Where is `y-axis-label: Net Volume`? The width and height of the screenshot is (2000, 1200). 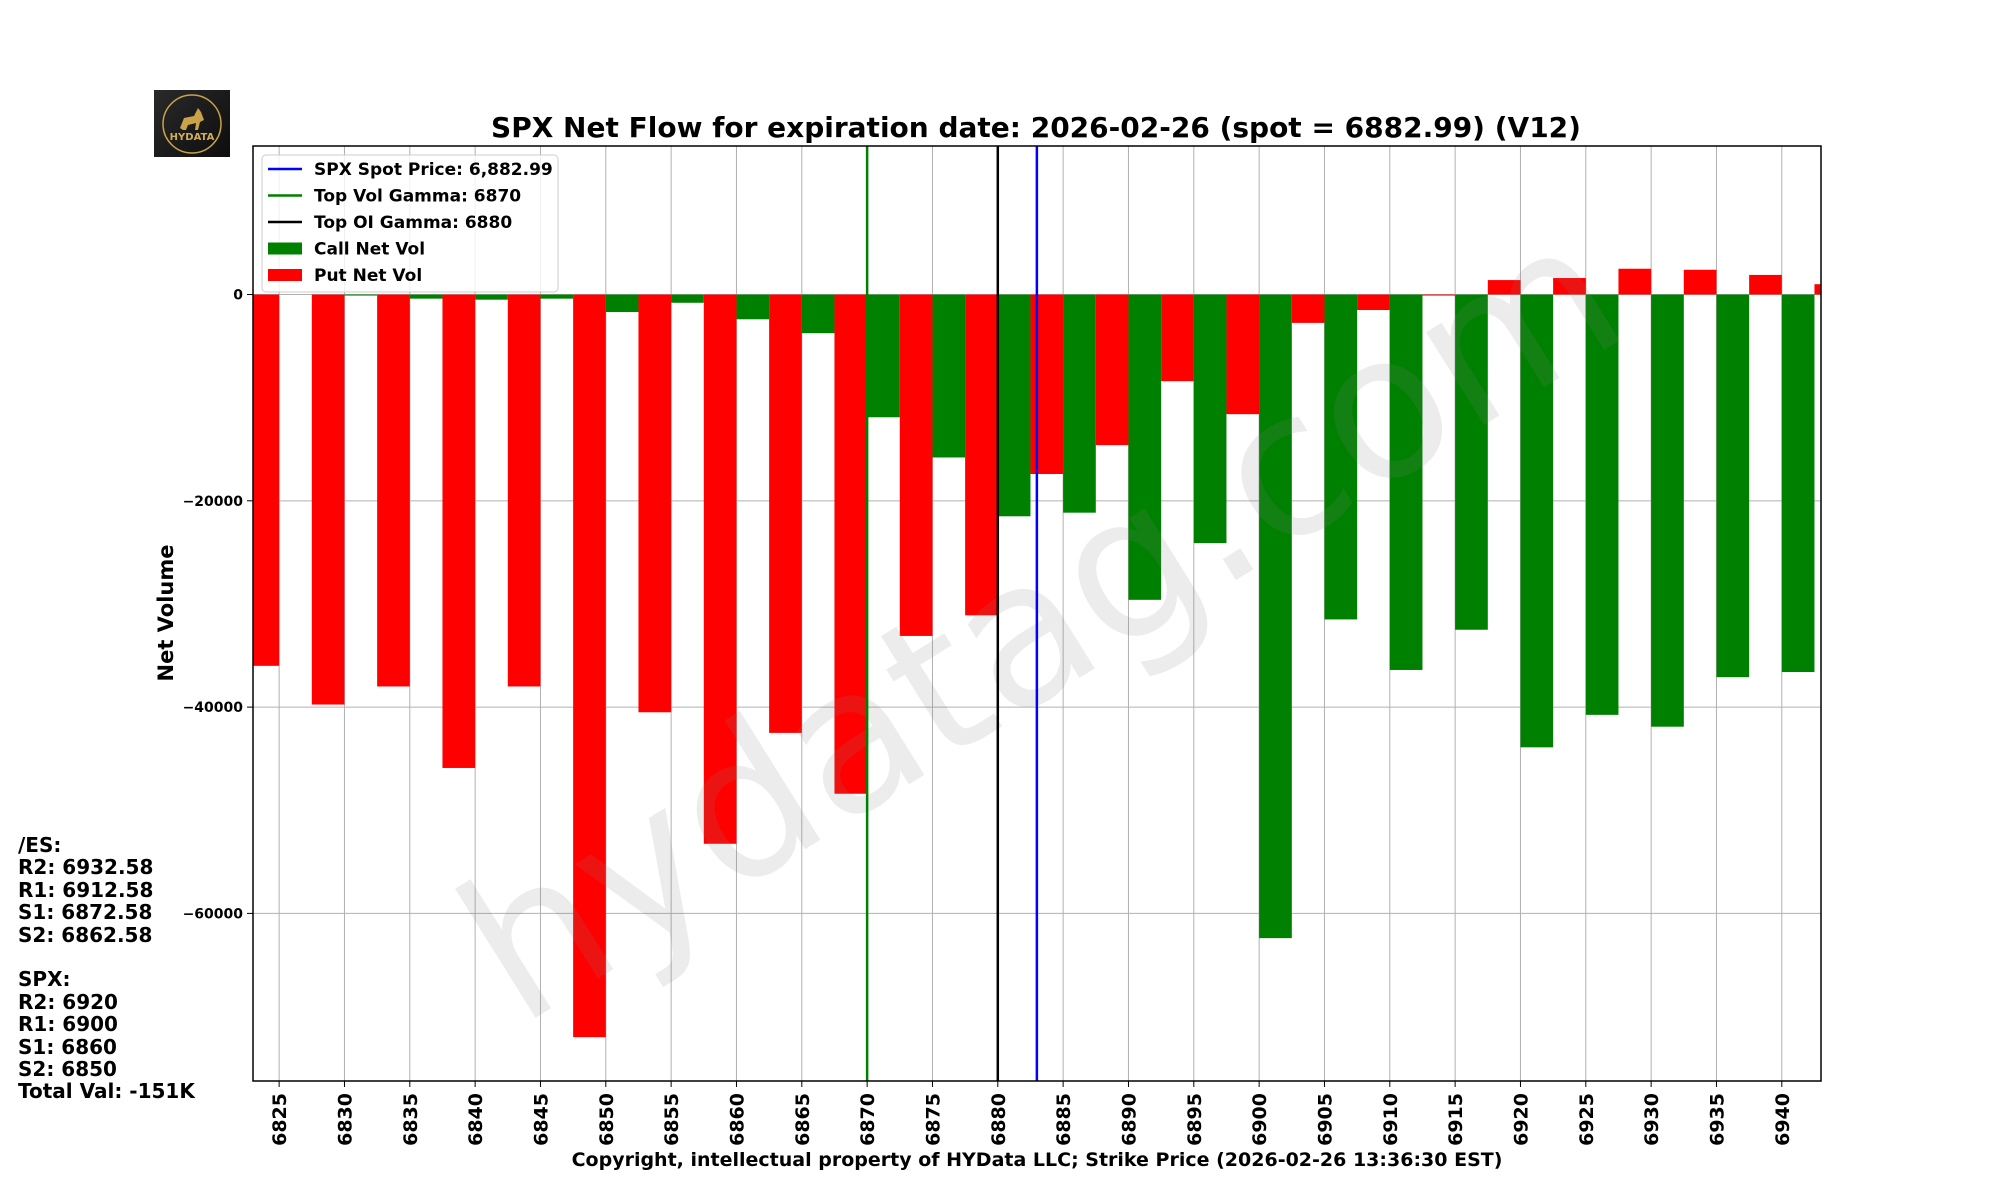
y-axis-label: Net Volume is located at coordinates (166, 613).